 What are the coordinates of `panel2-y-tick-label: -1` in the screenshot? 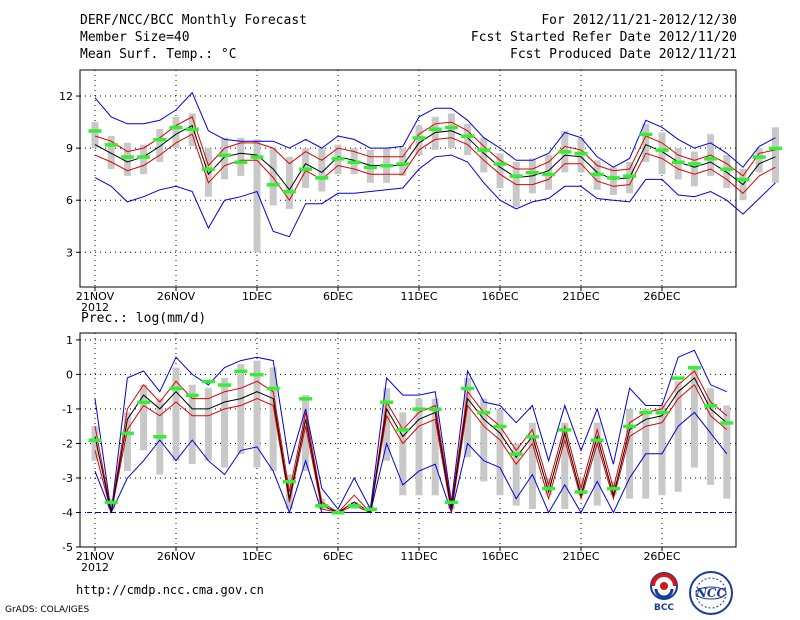 It's located at (67, 409).